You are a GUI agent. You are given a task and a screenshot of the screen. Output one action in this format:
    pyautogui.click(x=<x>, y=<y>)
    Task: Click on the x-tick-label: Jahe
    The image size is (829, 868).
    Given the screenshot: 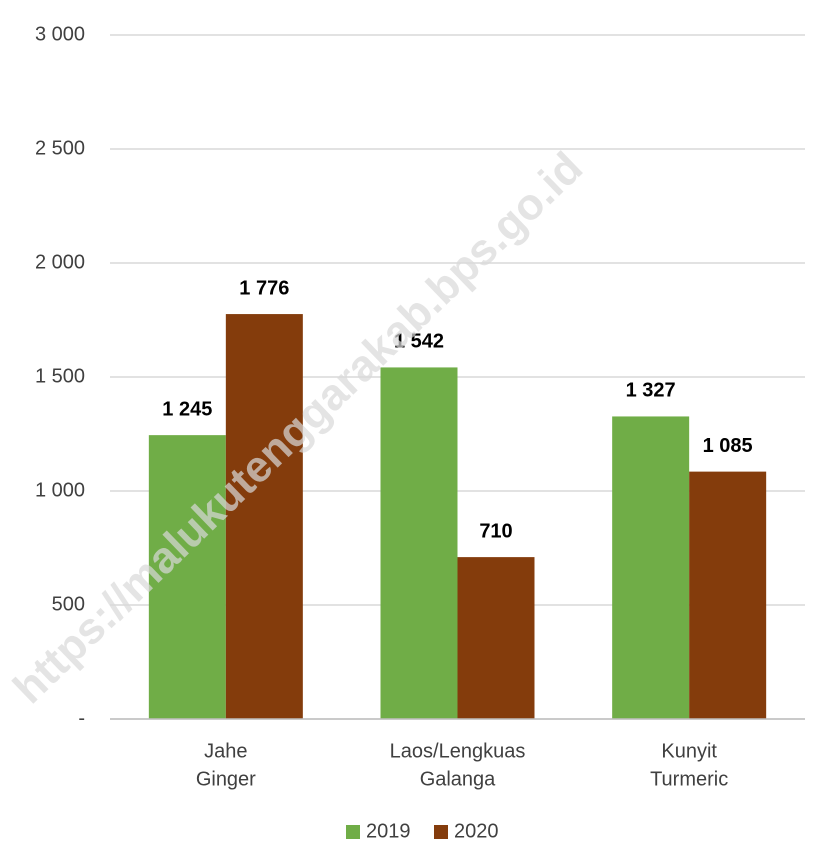 What is the action you would take?
    pyautogui.click(x=225, y=751)
    